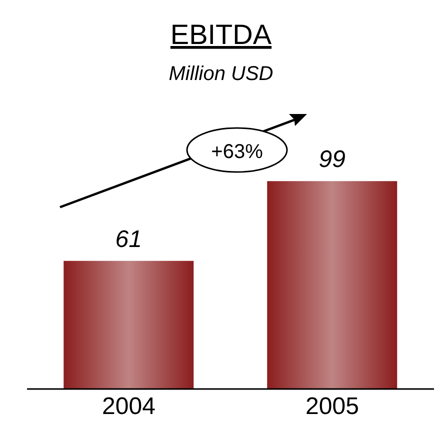 Image resolution: width=442 pixels, height=439 pixels. I want to click on chart-title: EBITDA, so click(221, 34).